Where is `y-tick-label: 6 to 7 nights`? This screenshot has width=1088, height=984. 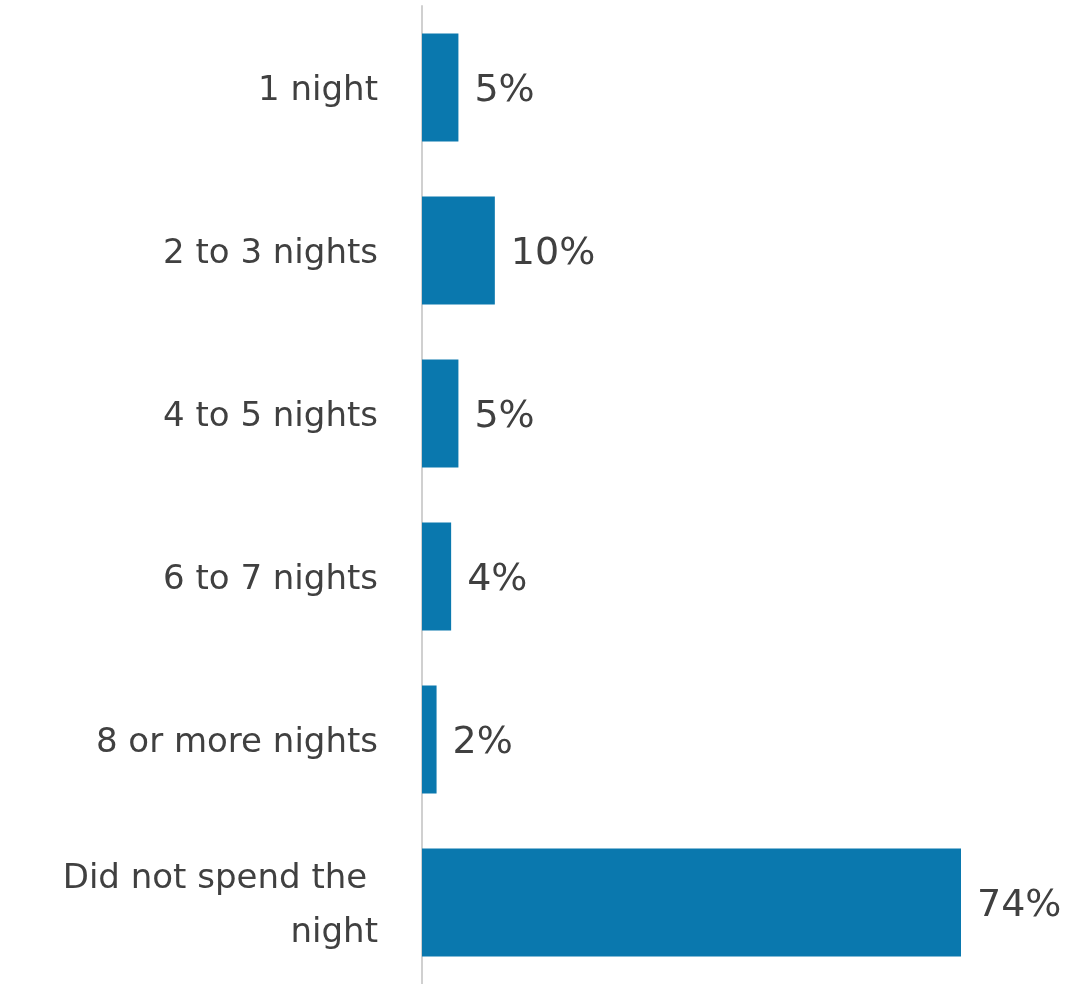 y-tick-label: 6 to 7 nights is located at coordinates (270, 576).